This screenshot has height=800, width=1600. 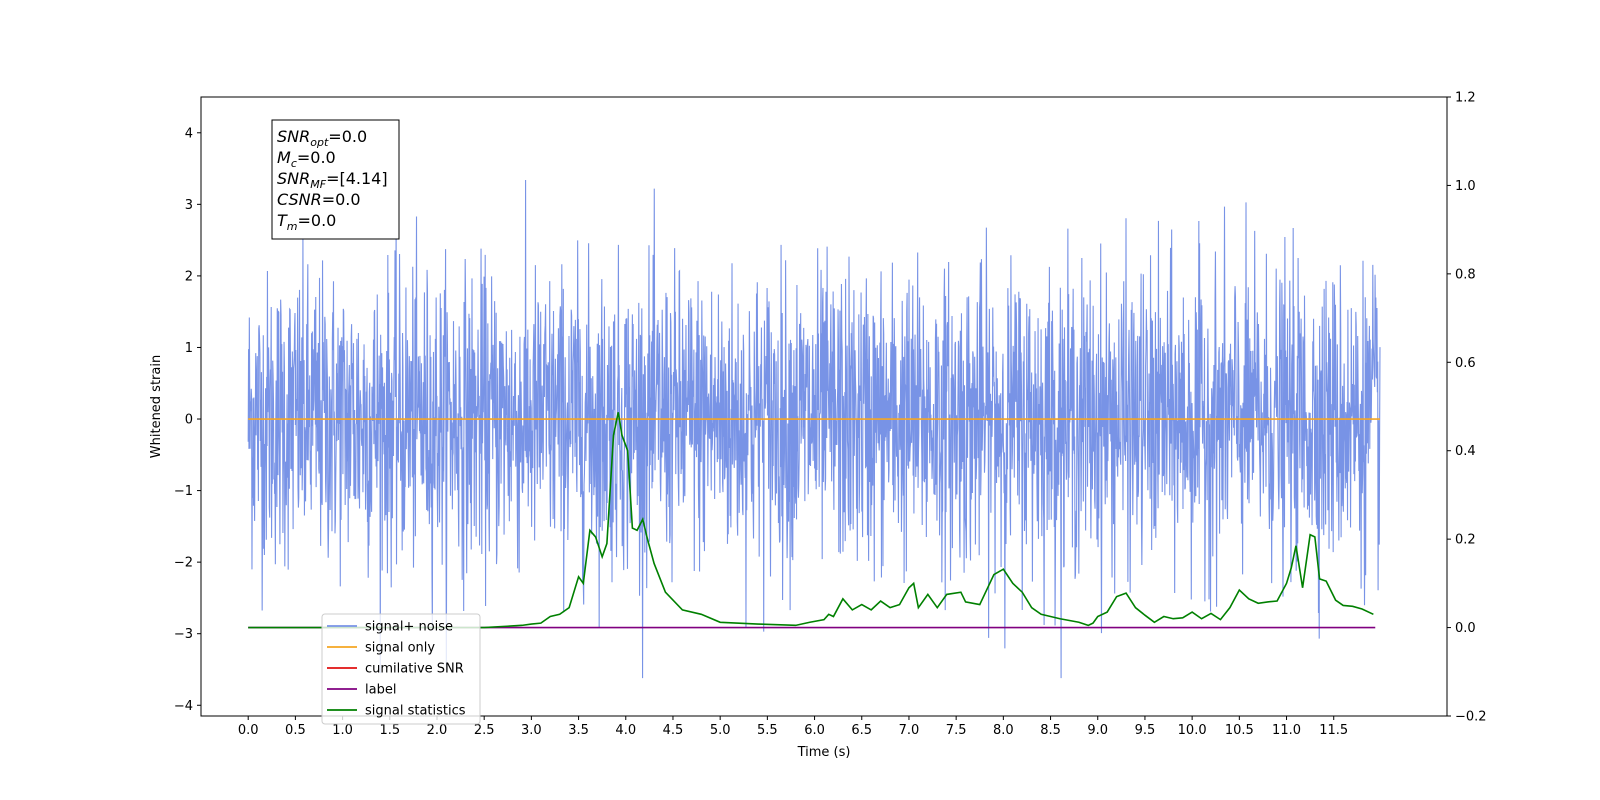 What do you see at coordinates (189, 276) in the screenshot?
I see `y-tick-label: 2` at bounding box center [189, 276].